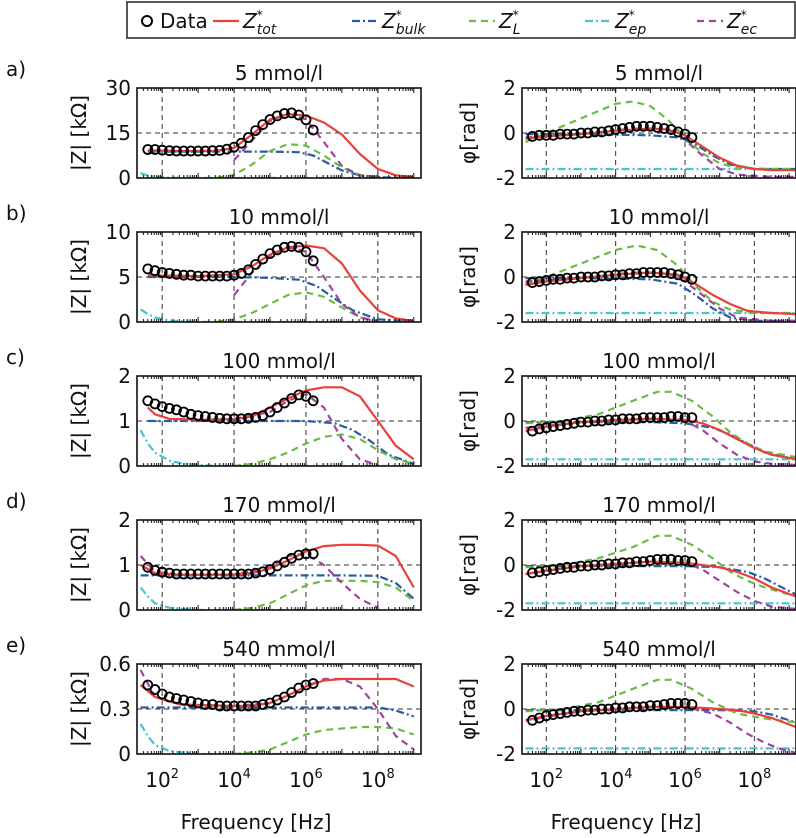 This screenshot has width=796, height=838. I want to click on mag-plot: 0 15 30 |Z| [kΩ] 5 mmol/l, so click(244, 125).